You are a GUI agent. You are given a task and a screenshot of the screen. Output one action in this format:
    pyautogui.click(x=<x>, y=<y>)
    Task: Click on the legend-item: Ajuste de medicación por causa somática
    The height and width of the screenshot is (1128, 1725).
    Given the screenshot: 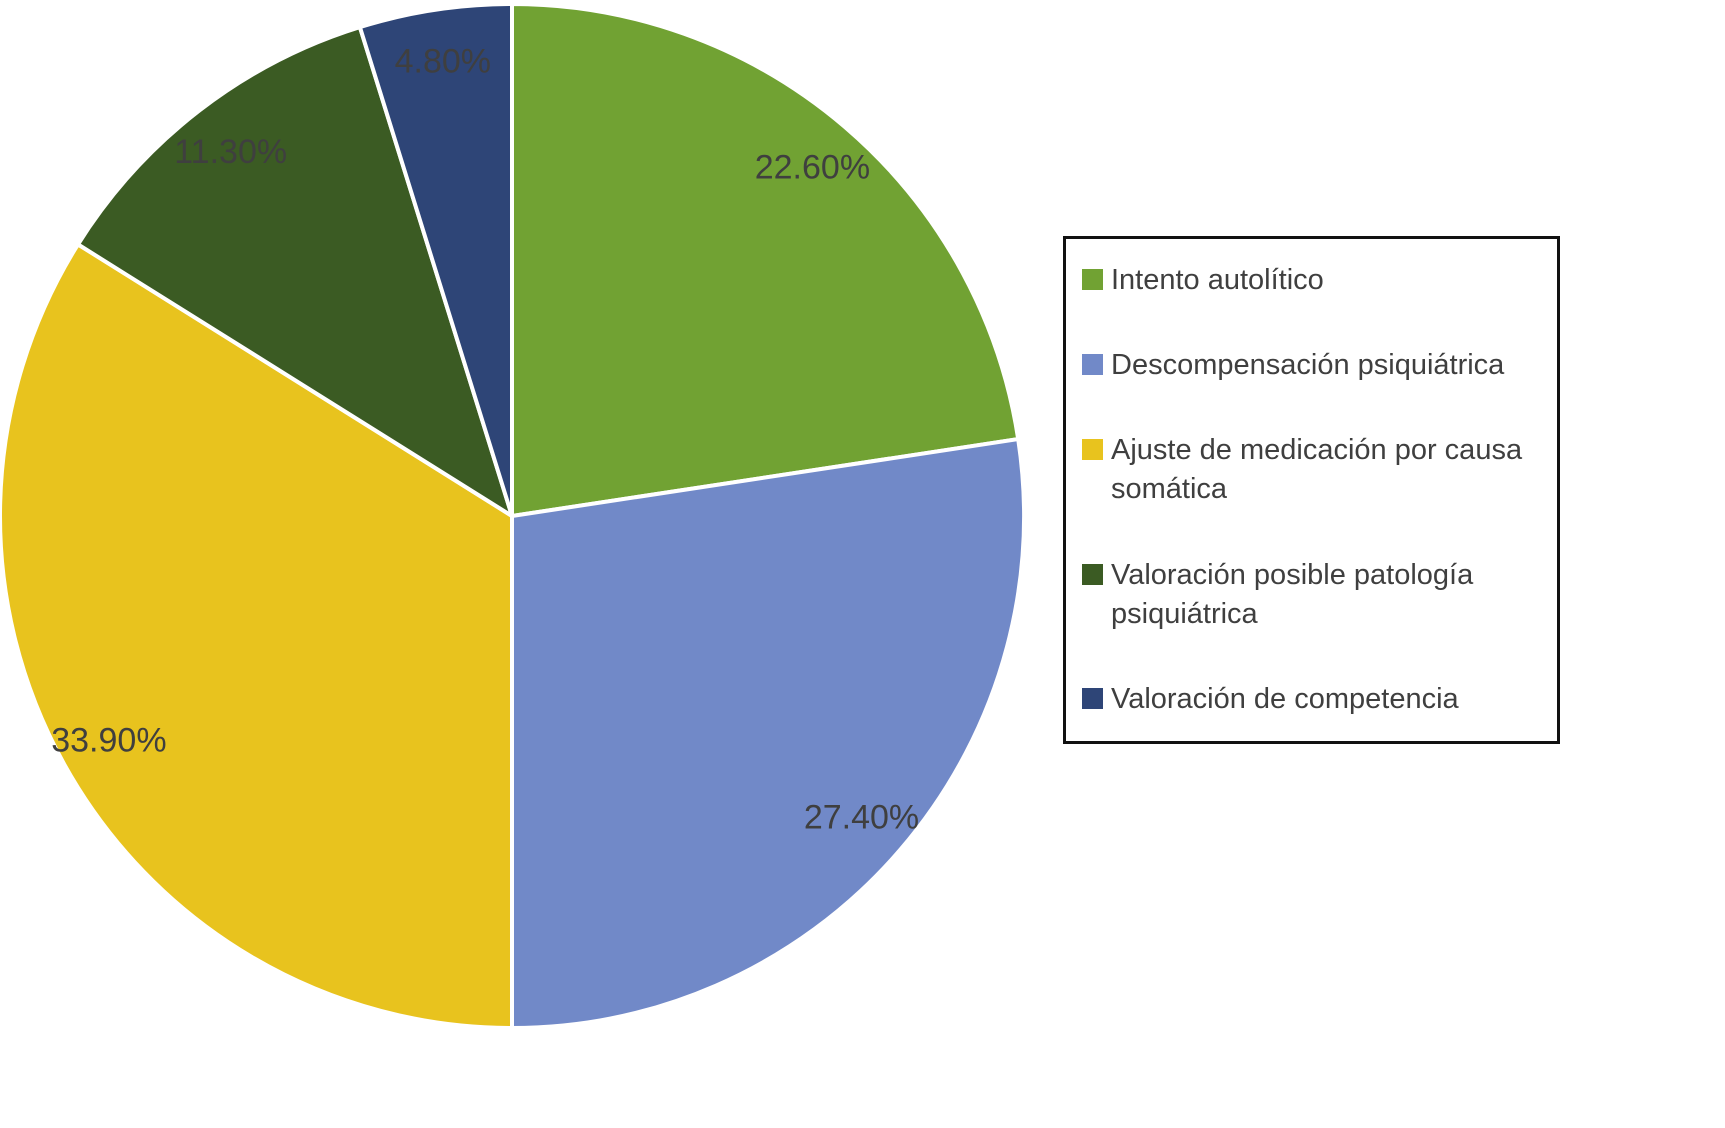 What is the action you would take?
    pyautogui.click(x=1312, y=470)
    